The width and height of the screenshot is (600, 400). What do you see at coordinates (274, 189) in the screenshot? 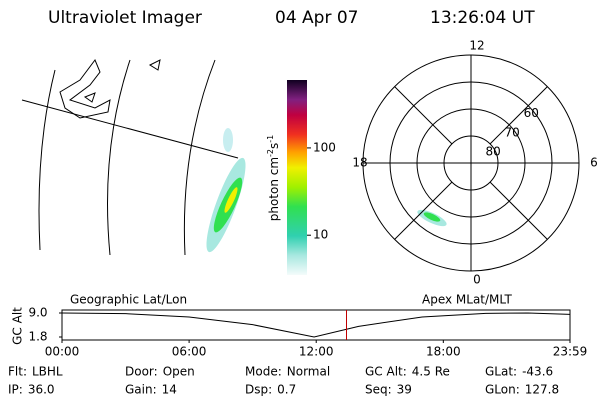
I see `unit-text: photon cm` at bounding box center [274, 189].